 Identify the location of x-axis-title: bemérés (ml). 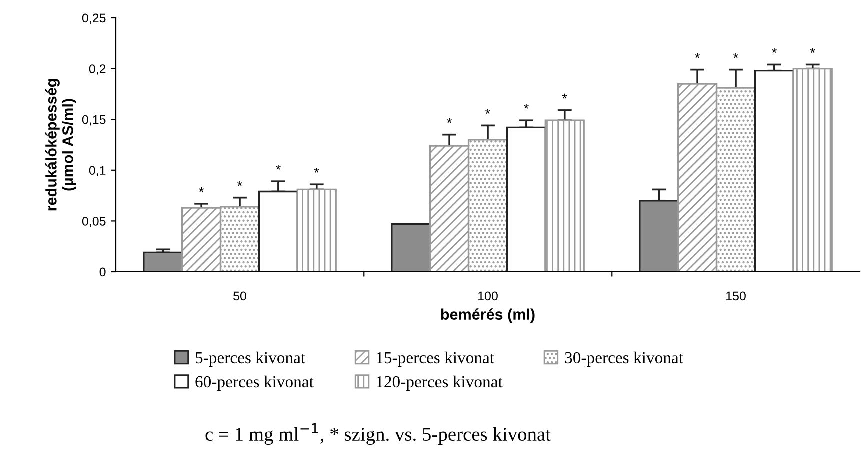
(488, 316).